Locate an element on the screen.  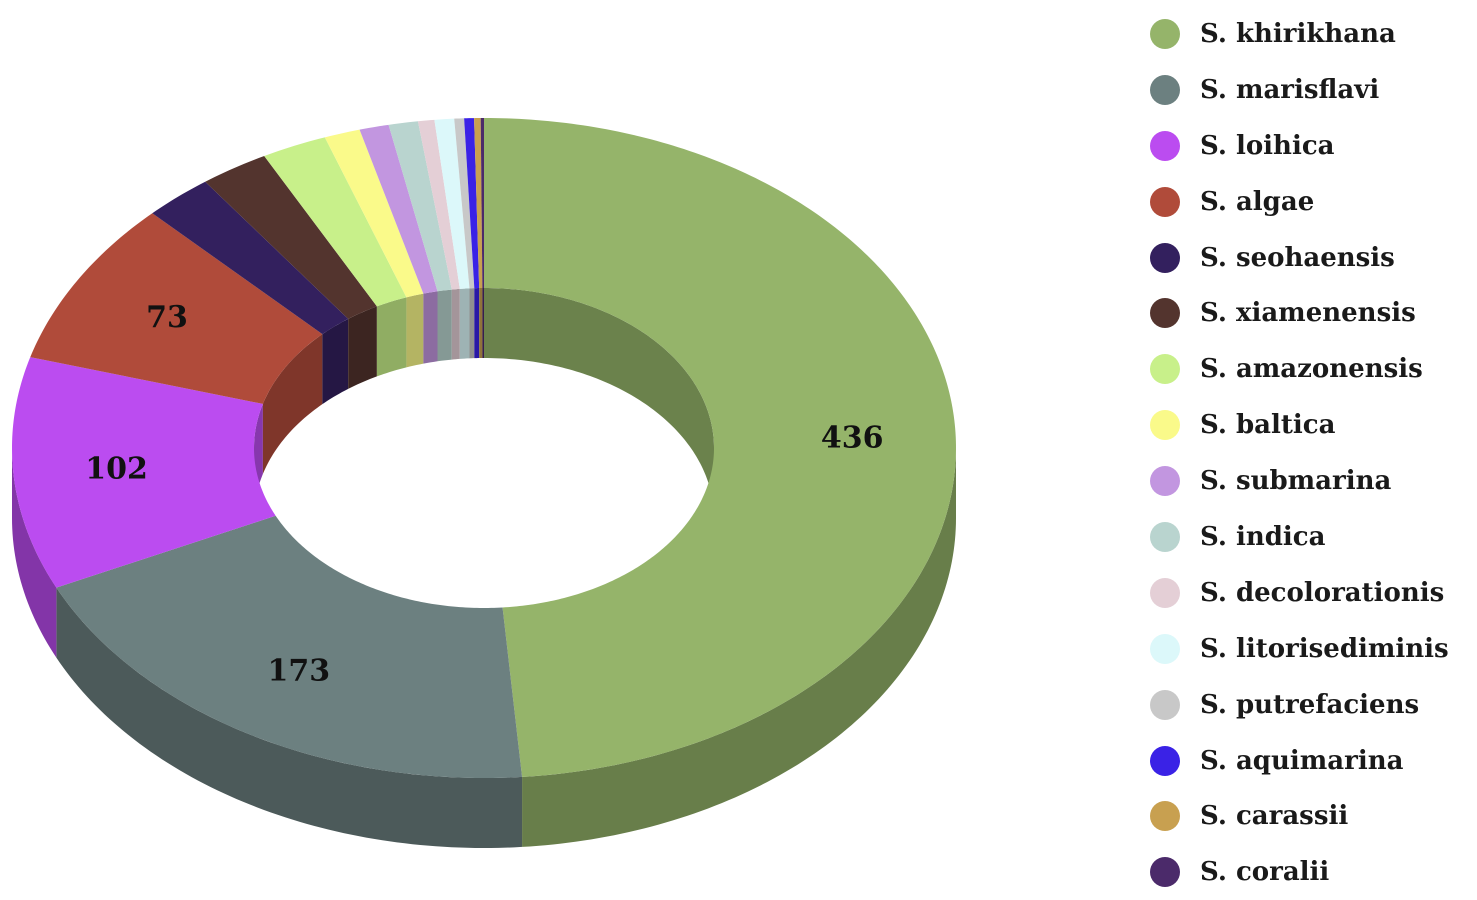
slice-s-algae is located at coordinates (176, 308).